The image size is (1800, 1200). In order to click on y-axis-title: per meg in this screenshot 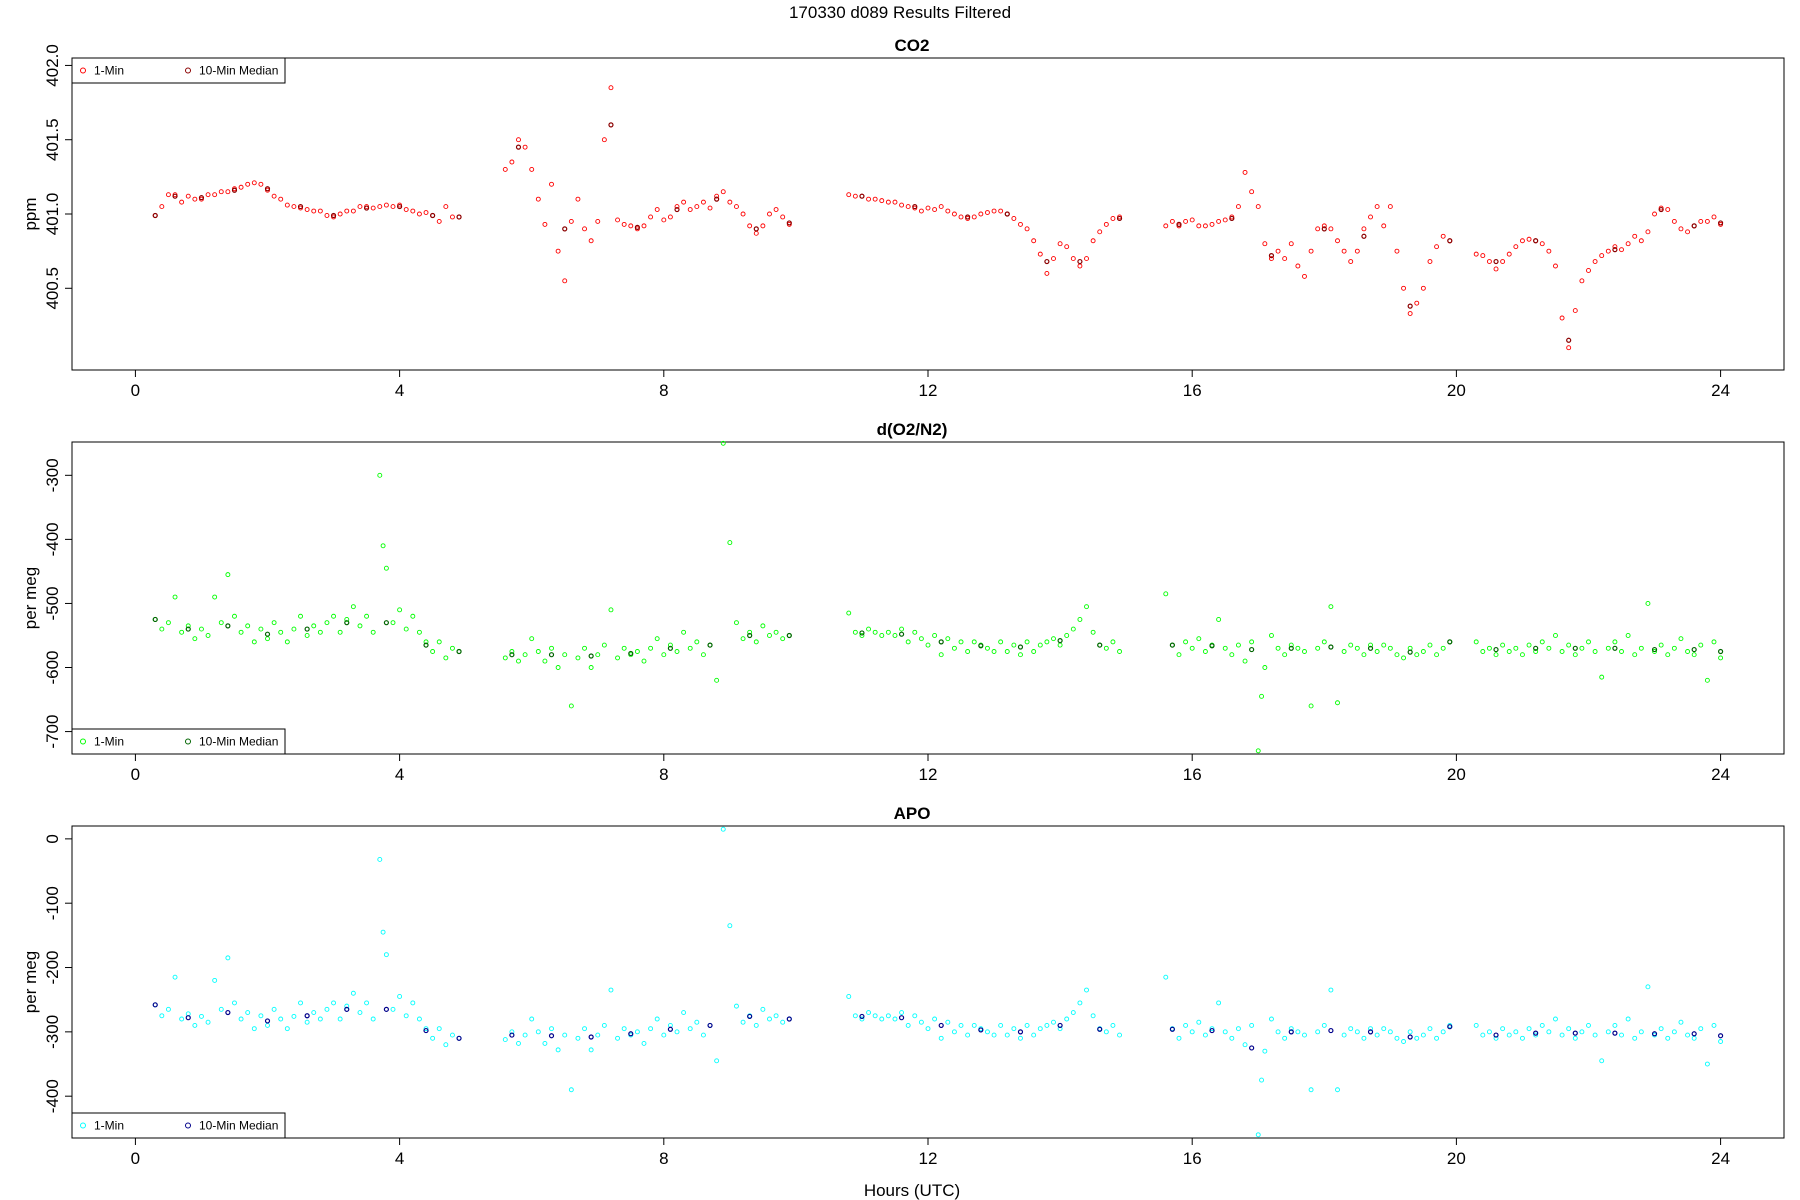, I will do `click(30, 982)`.